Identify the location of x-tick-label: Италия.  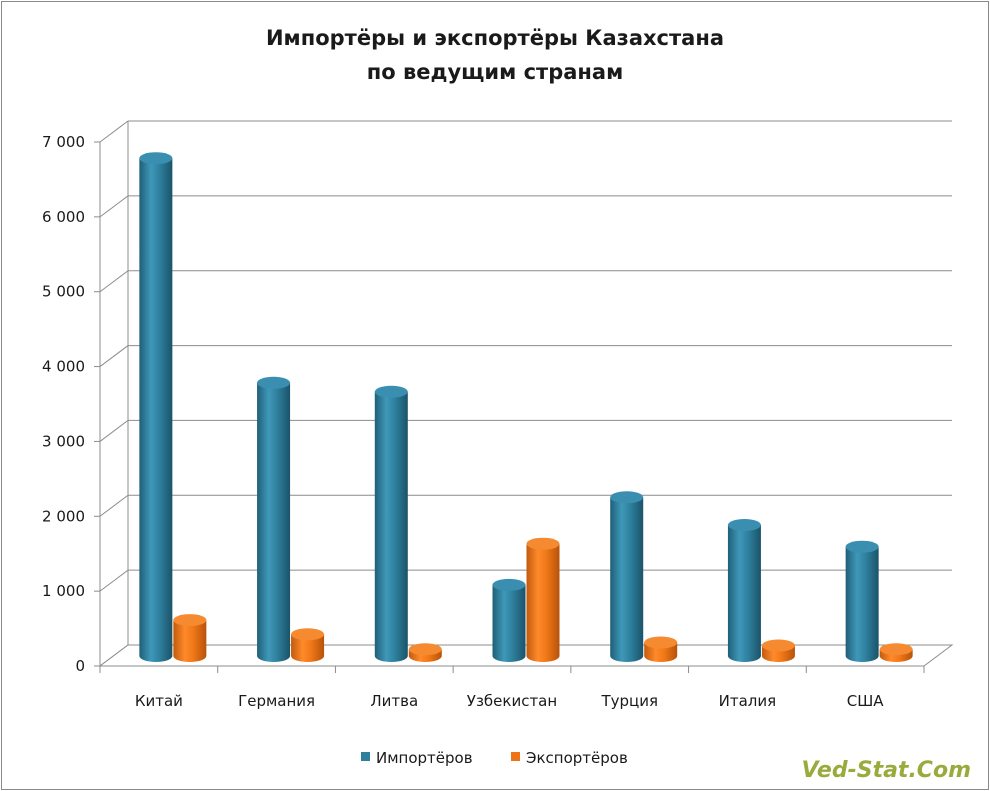
(748, 701).